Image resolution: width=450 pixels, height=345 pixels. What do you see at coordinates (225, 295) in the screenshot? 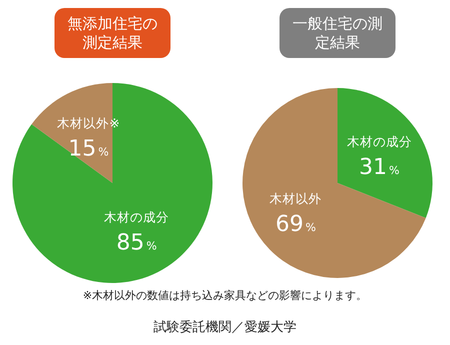
I see `text: ※木材以外の数値は持ち込み家具などの影響によります。` at bounding box center [225, 295].